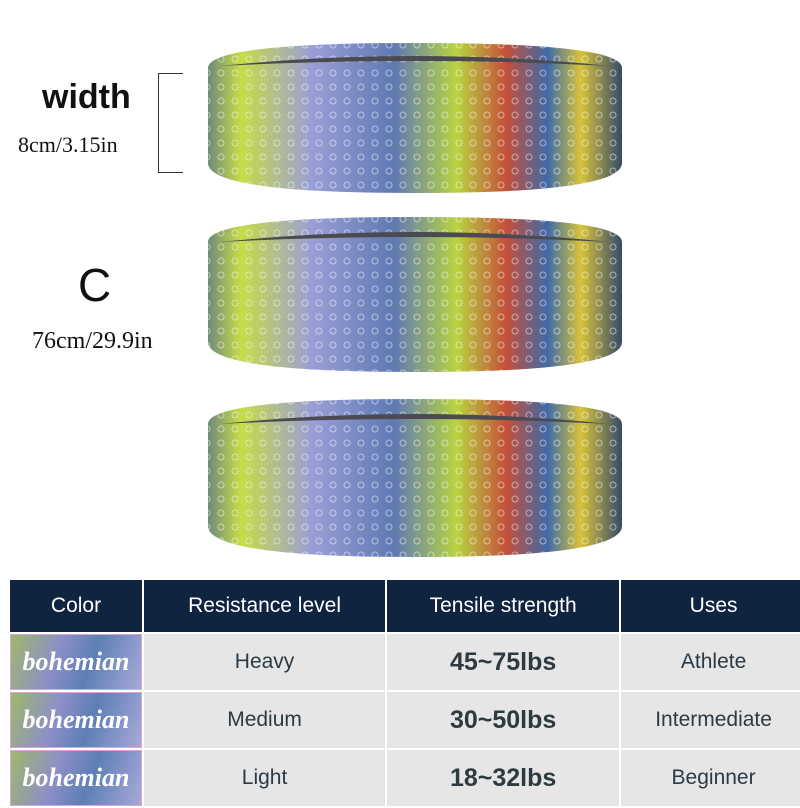 Image resolution: width=800 pixels, height=808 pixels. I want to click on circumference-label: C, so click(95, 285).